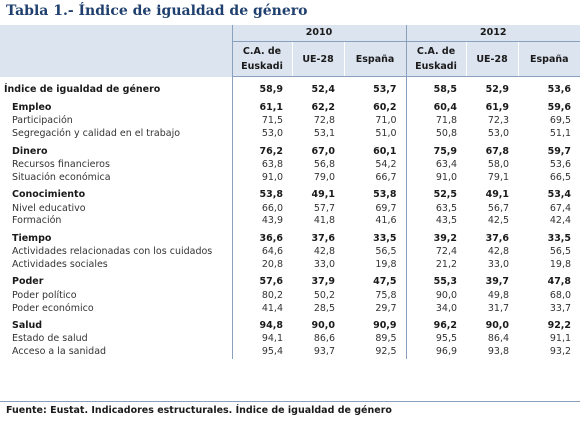 This screenshot has height=423, width=582. I want to click on value-cell: 94,1, so click(261, 339).